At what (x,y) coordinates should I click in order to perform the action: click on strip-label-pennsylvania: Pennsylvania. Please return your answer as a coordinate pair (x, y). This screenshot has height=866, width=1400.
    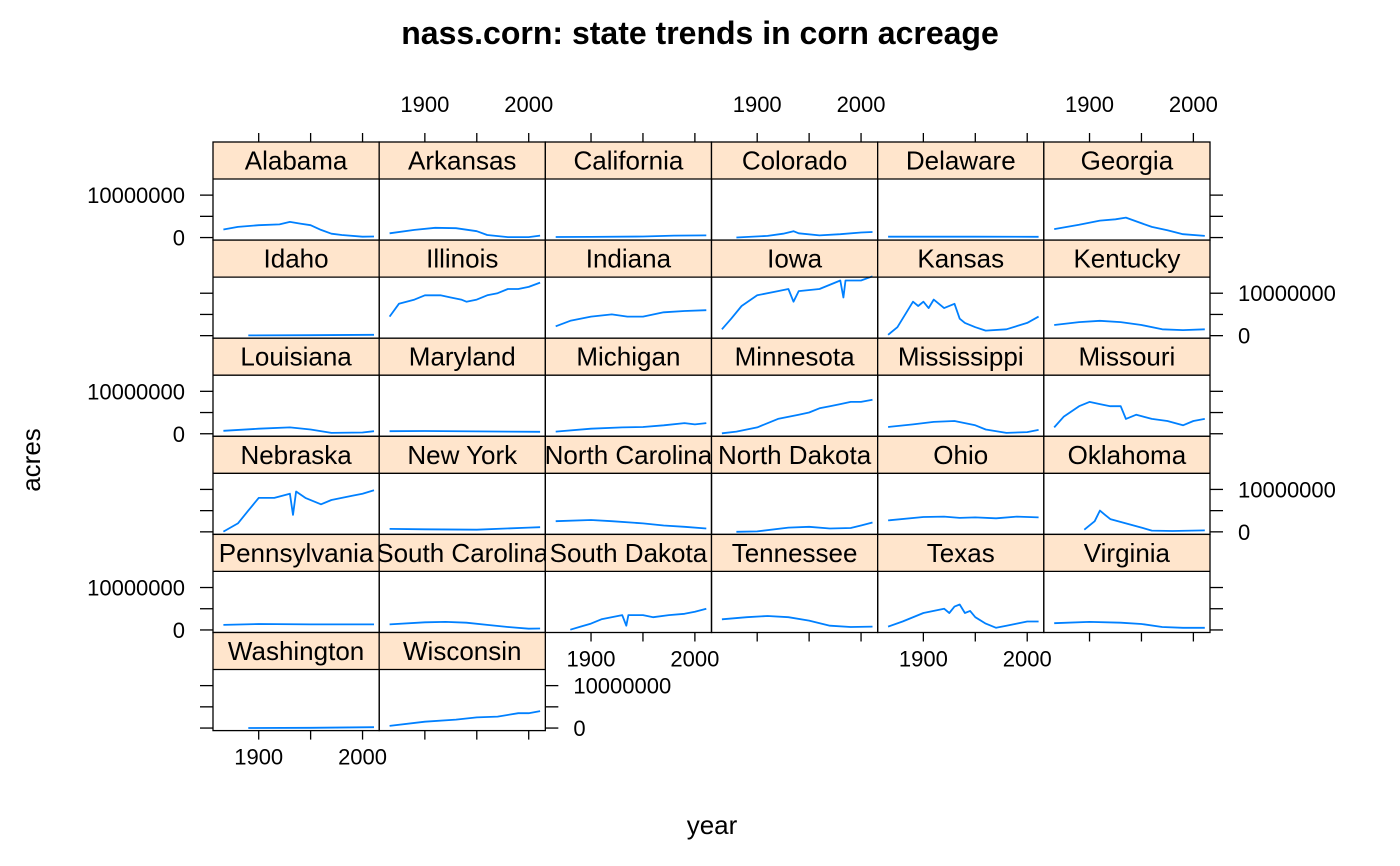
    Looking at the image, I should click on (296, 553).